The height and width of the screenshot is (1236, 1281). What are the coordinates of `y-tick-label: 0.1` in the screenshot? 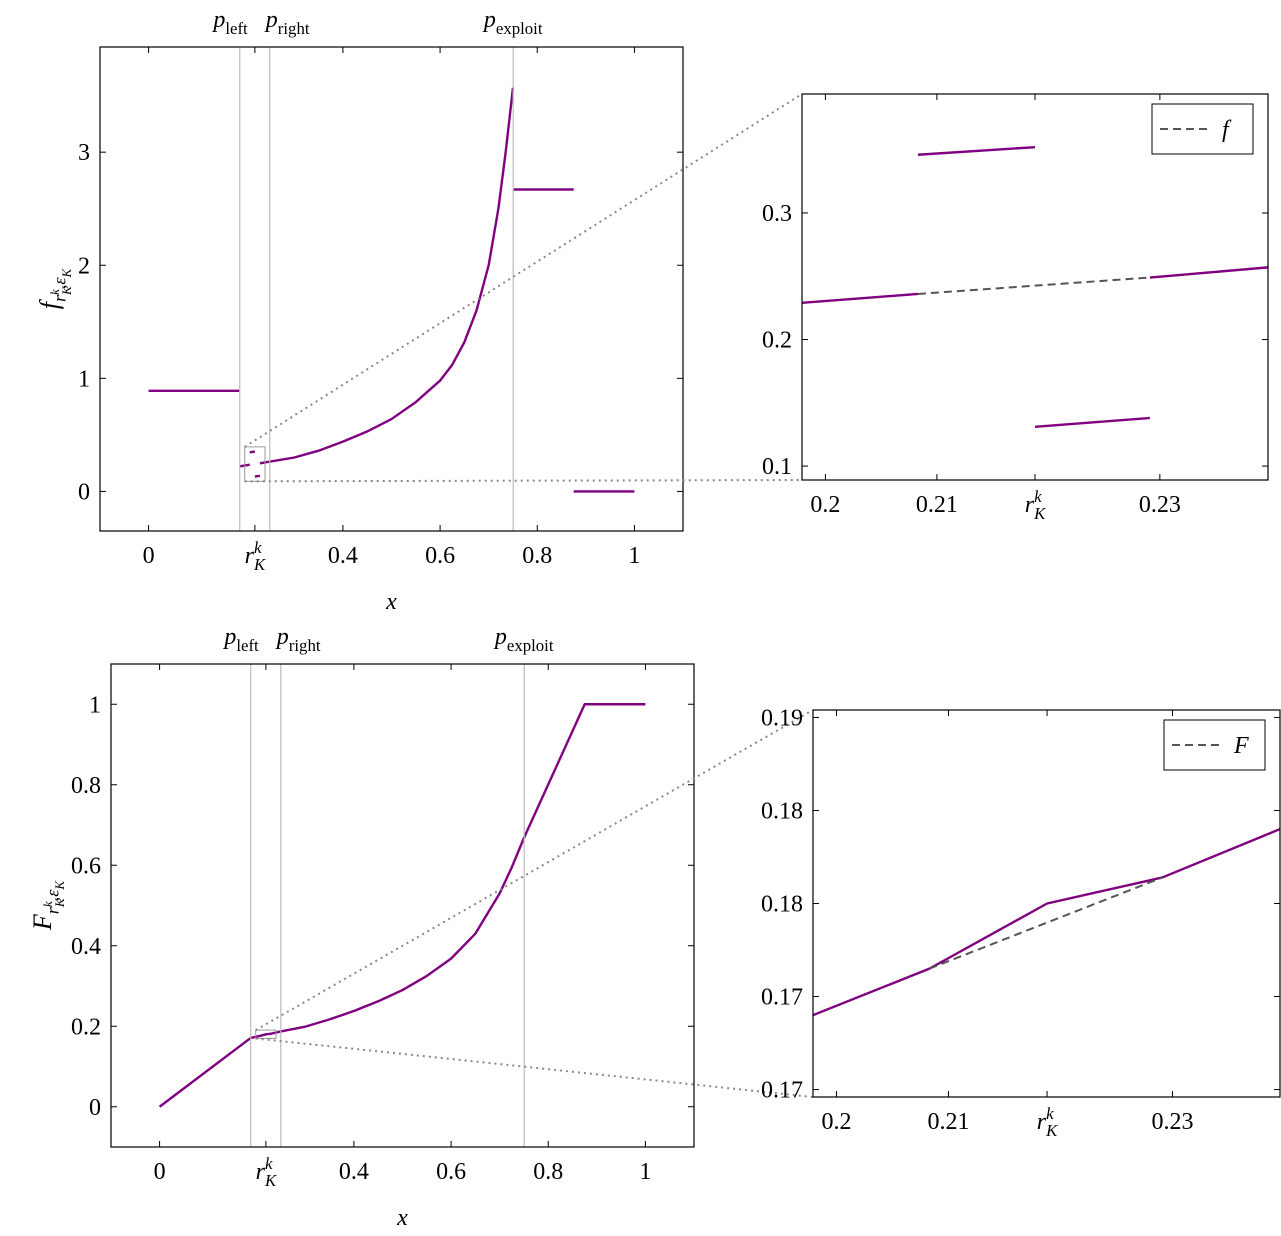 It's located at (777, 467).